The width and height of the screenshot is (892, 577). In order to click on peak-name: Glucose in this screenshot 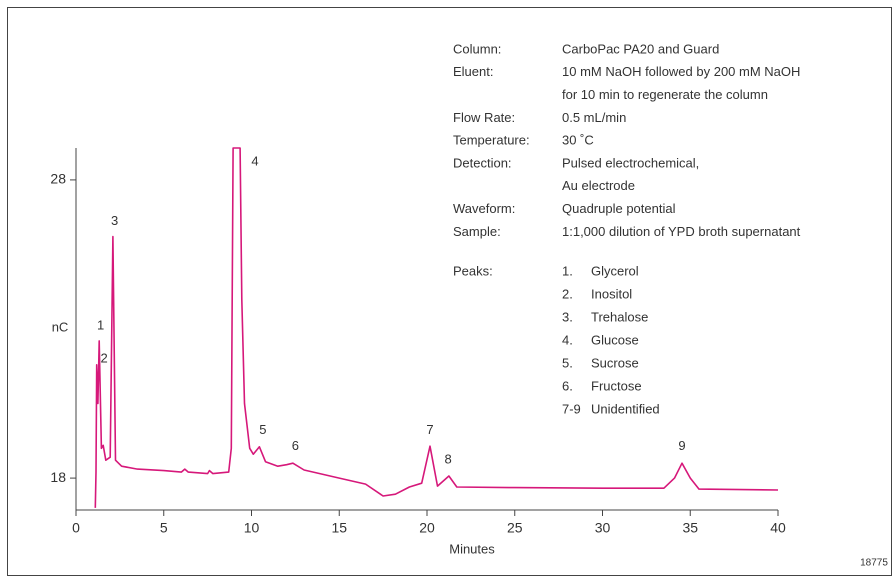, I will do `click(615, 339)`.